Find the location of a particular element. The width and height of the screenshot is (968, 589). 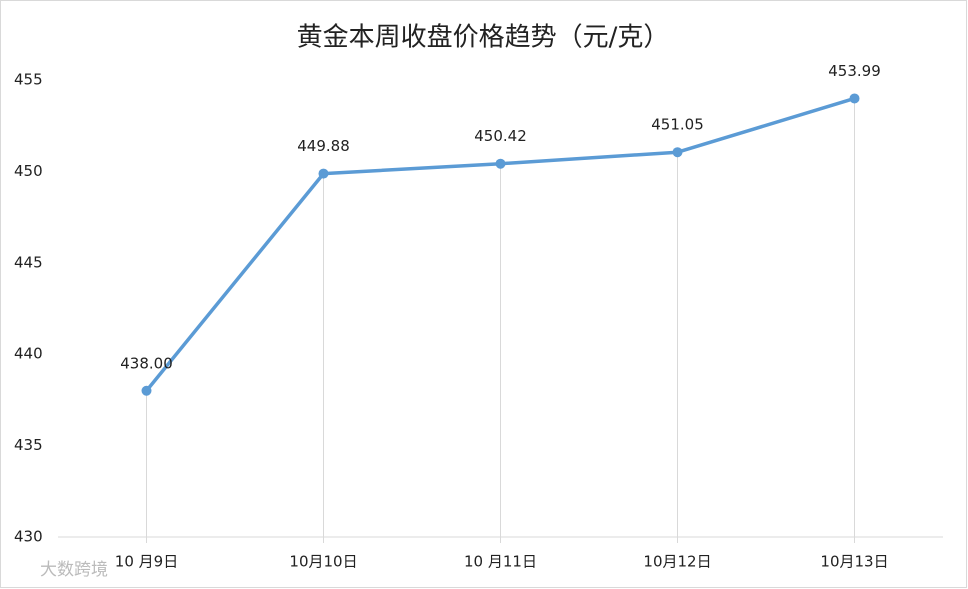

x-tick-label: 10月13日 is located at coordinates (854, 562).